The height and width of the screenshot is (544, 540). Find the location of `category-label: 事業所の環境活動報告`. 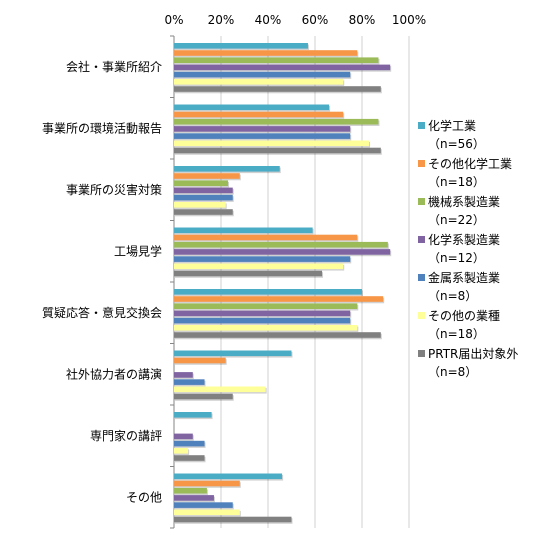

category-label: 事業所の環境活動報告 is located at coordinates (102, 127).